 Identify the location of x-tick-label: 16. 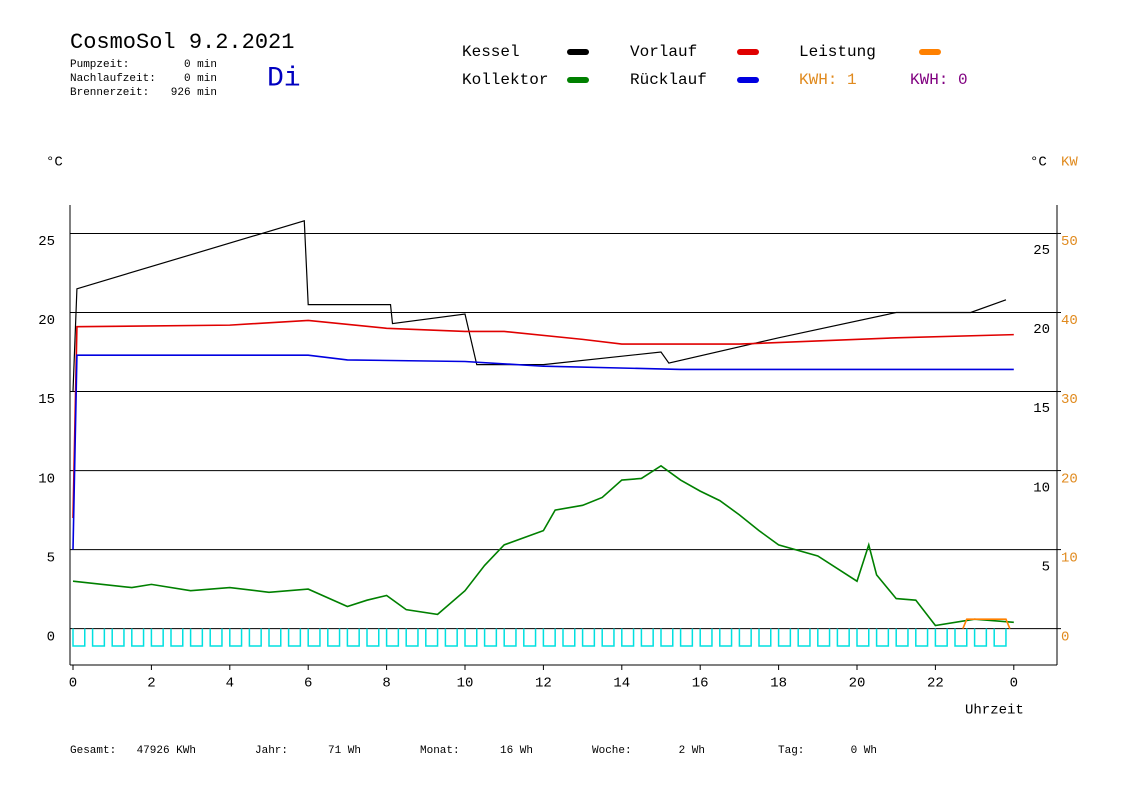
(700, 684).